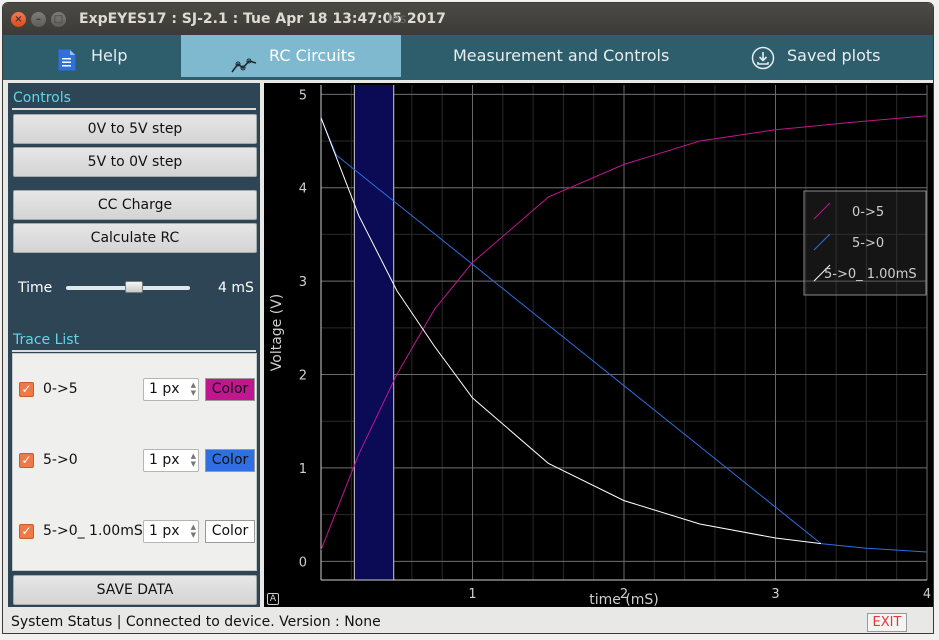  Describe the element at coordinates (468, 78) in the screenshot. I see `tab-underline` at that location.